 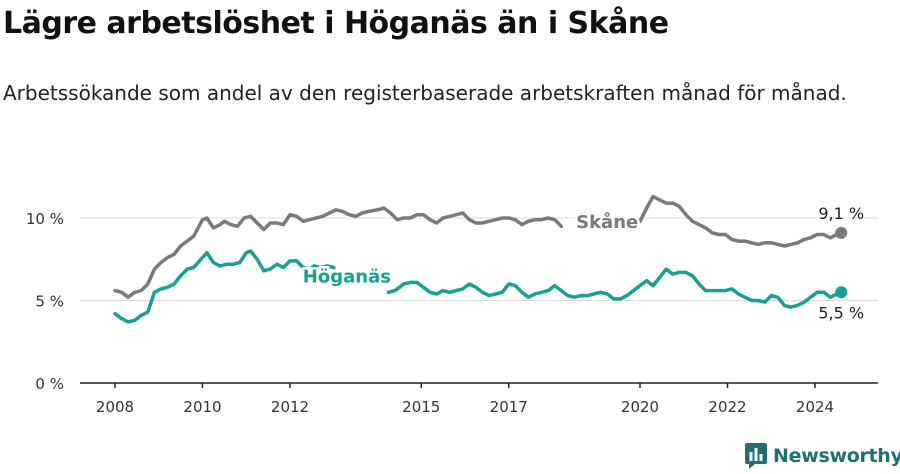 What do you see at coordinates (290, 407) in the screenshot?
I see `x-tick-label: 2012` at bounding box center [290, 407].